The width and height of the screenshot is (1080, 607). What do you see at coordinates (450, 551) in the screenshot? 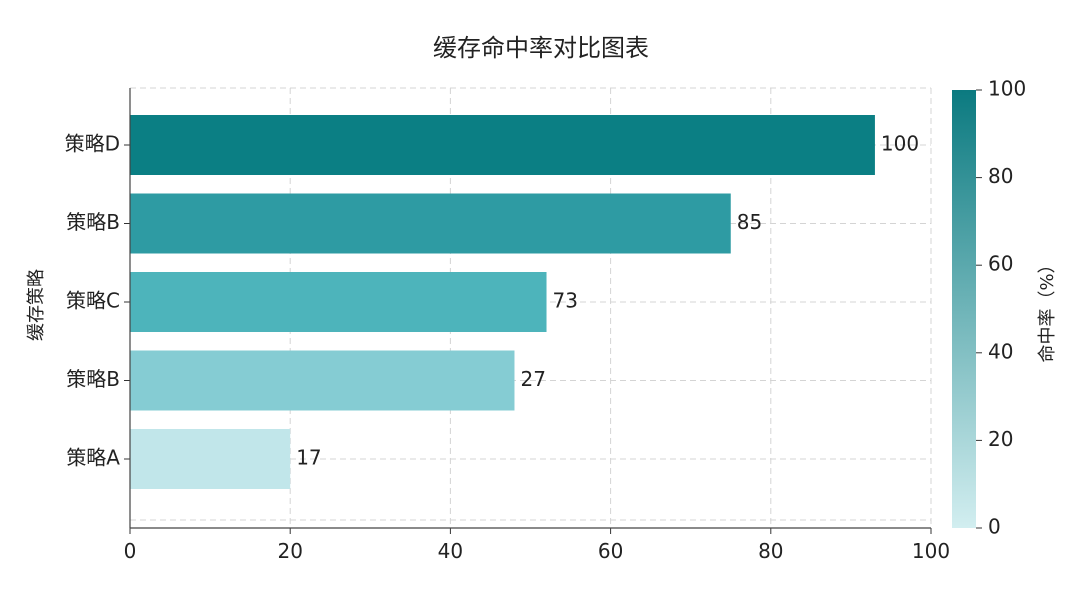
I see `x-tick-label: 40` at bounding box center [450, 551].